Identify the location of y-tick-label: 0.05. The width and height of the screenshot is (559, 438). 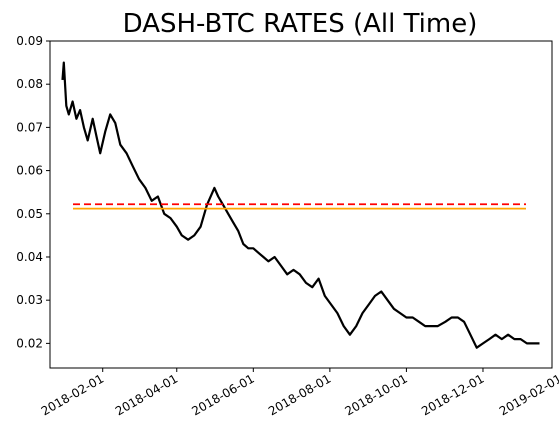
(29, 214).